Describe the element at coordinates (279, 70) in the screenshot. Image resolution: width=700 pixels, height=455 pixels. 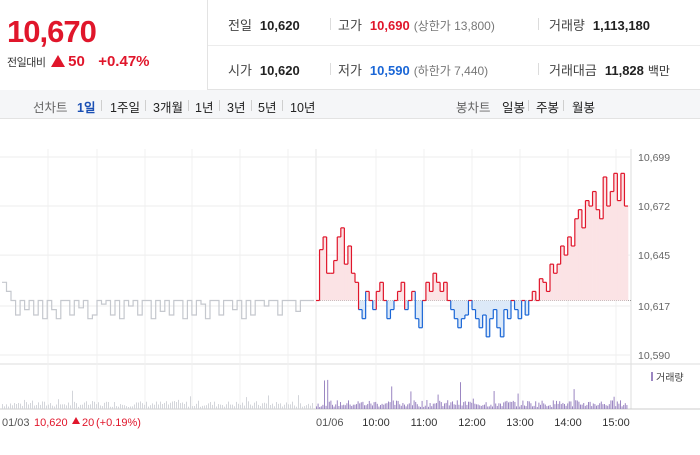
I see `open-value: 10,620` at that location.